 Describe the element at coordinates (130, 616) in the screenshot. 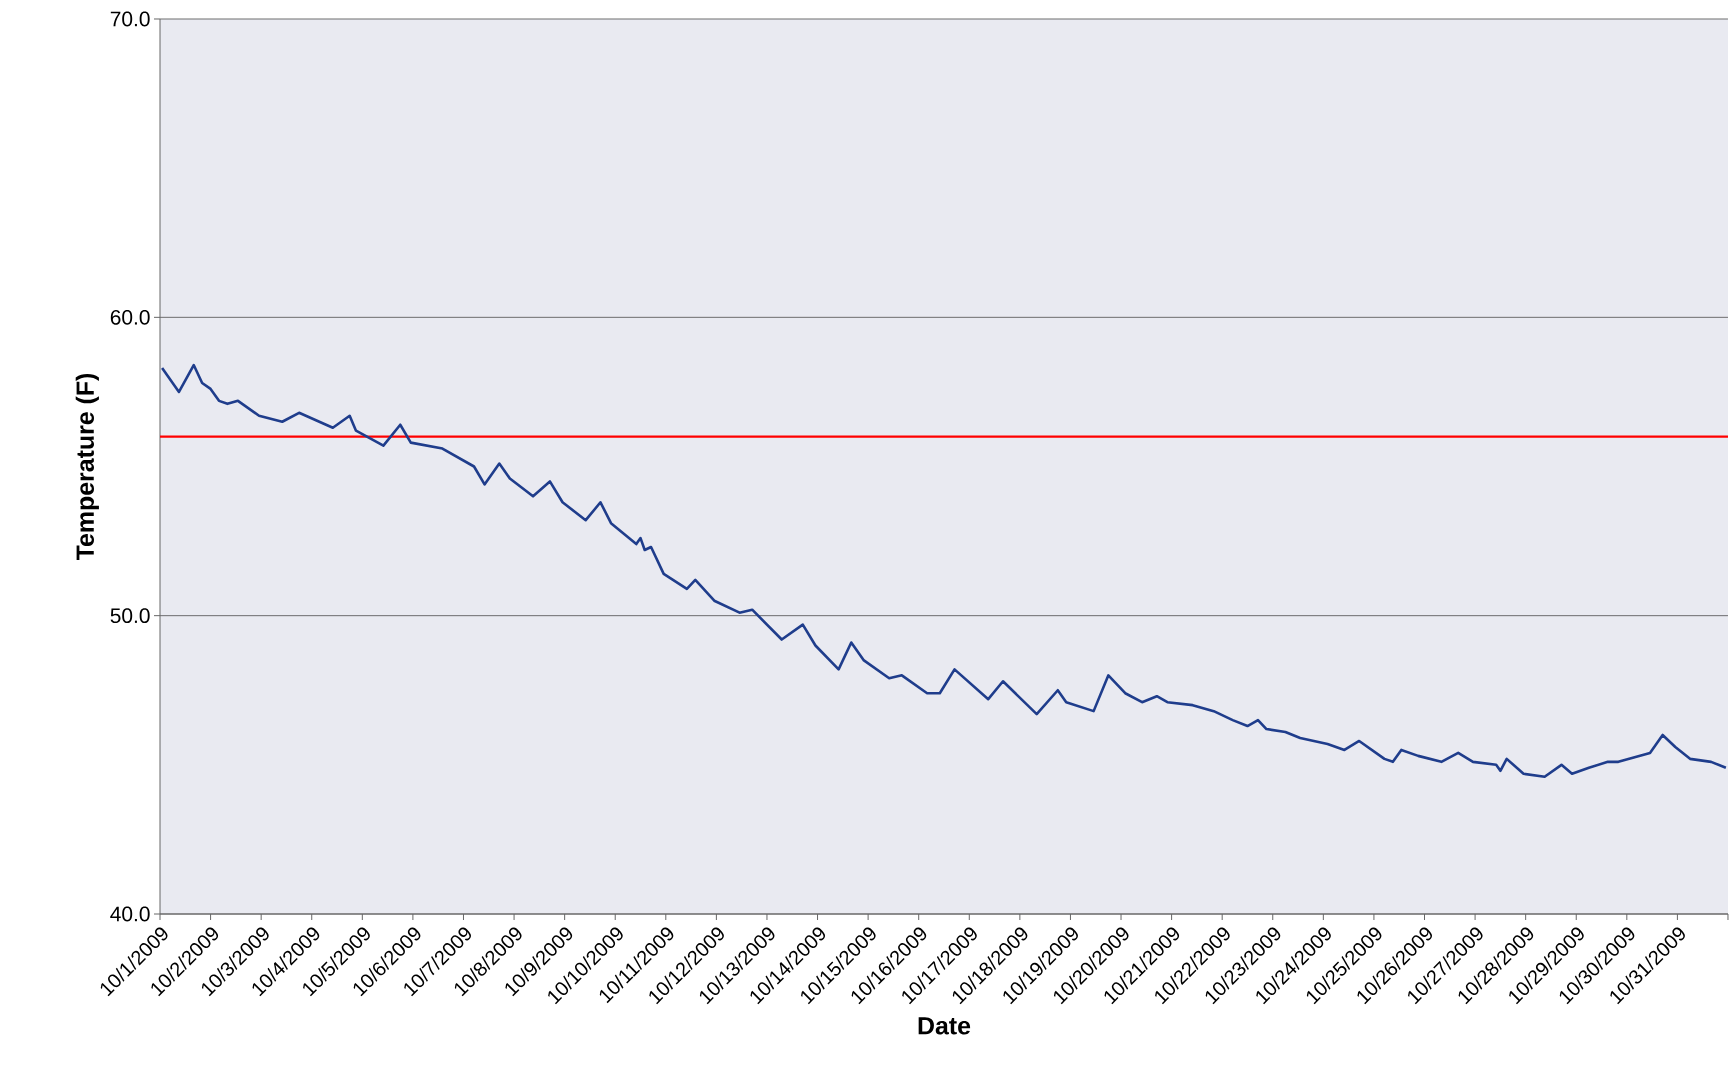

I see `y-tick-label: 50.0` at that location.